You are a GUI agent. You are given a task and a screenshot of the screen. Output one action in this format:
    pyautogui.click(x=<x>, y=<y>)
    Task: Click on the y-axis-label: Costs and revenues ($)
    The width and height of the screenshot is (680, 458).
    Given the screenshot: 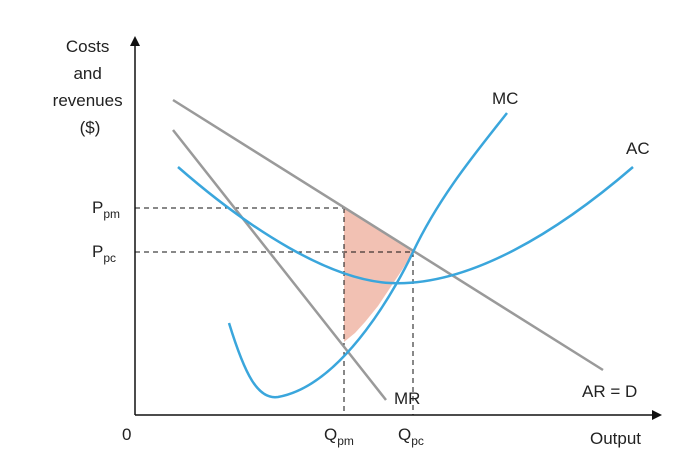 What is the action you would take?
    pyautogui.click(x=90, y=87)
    